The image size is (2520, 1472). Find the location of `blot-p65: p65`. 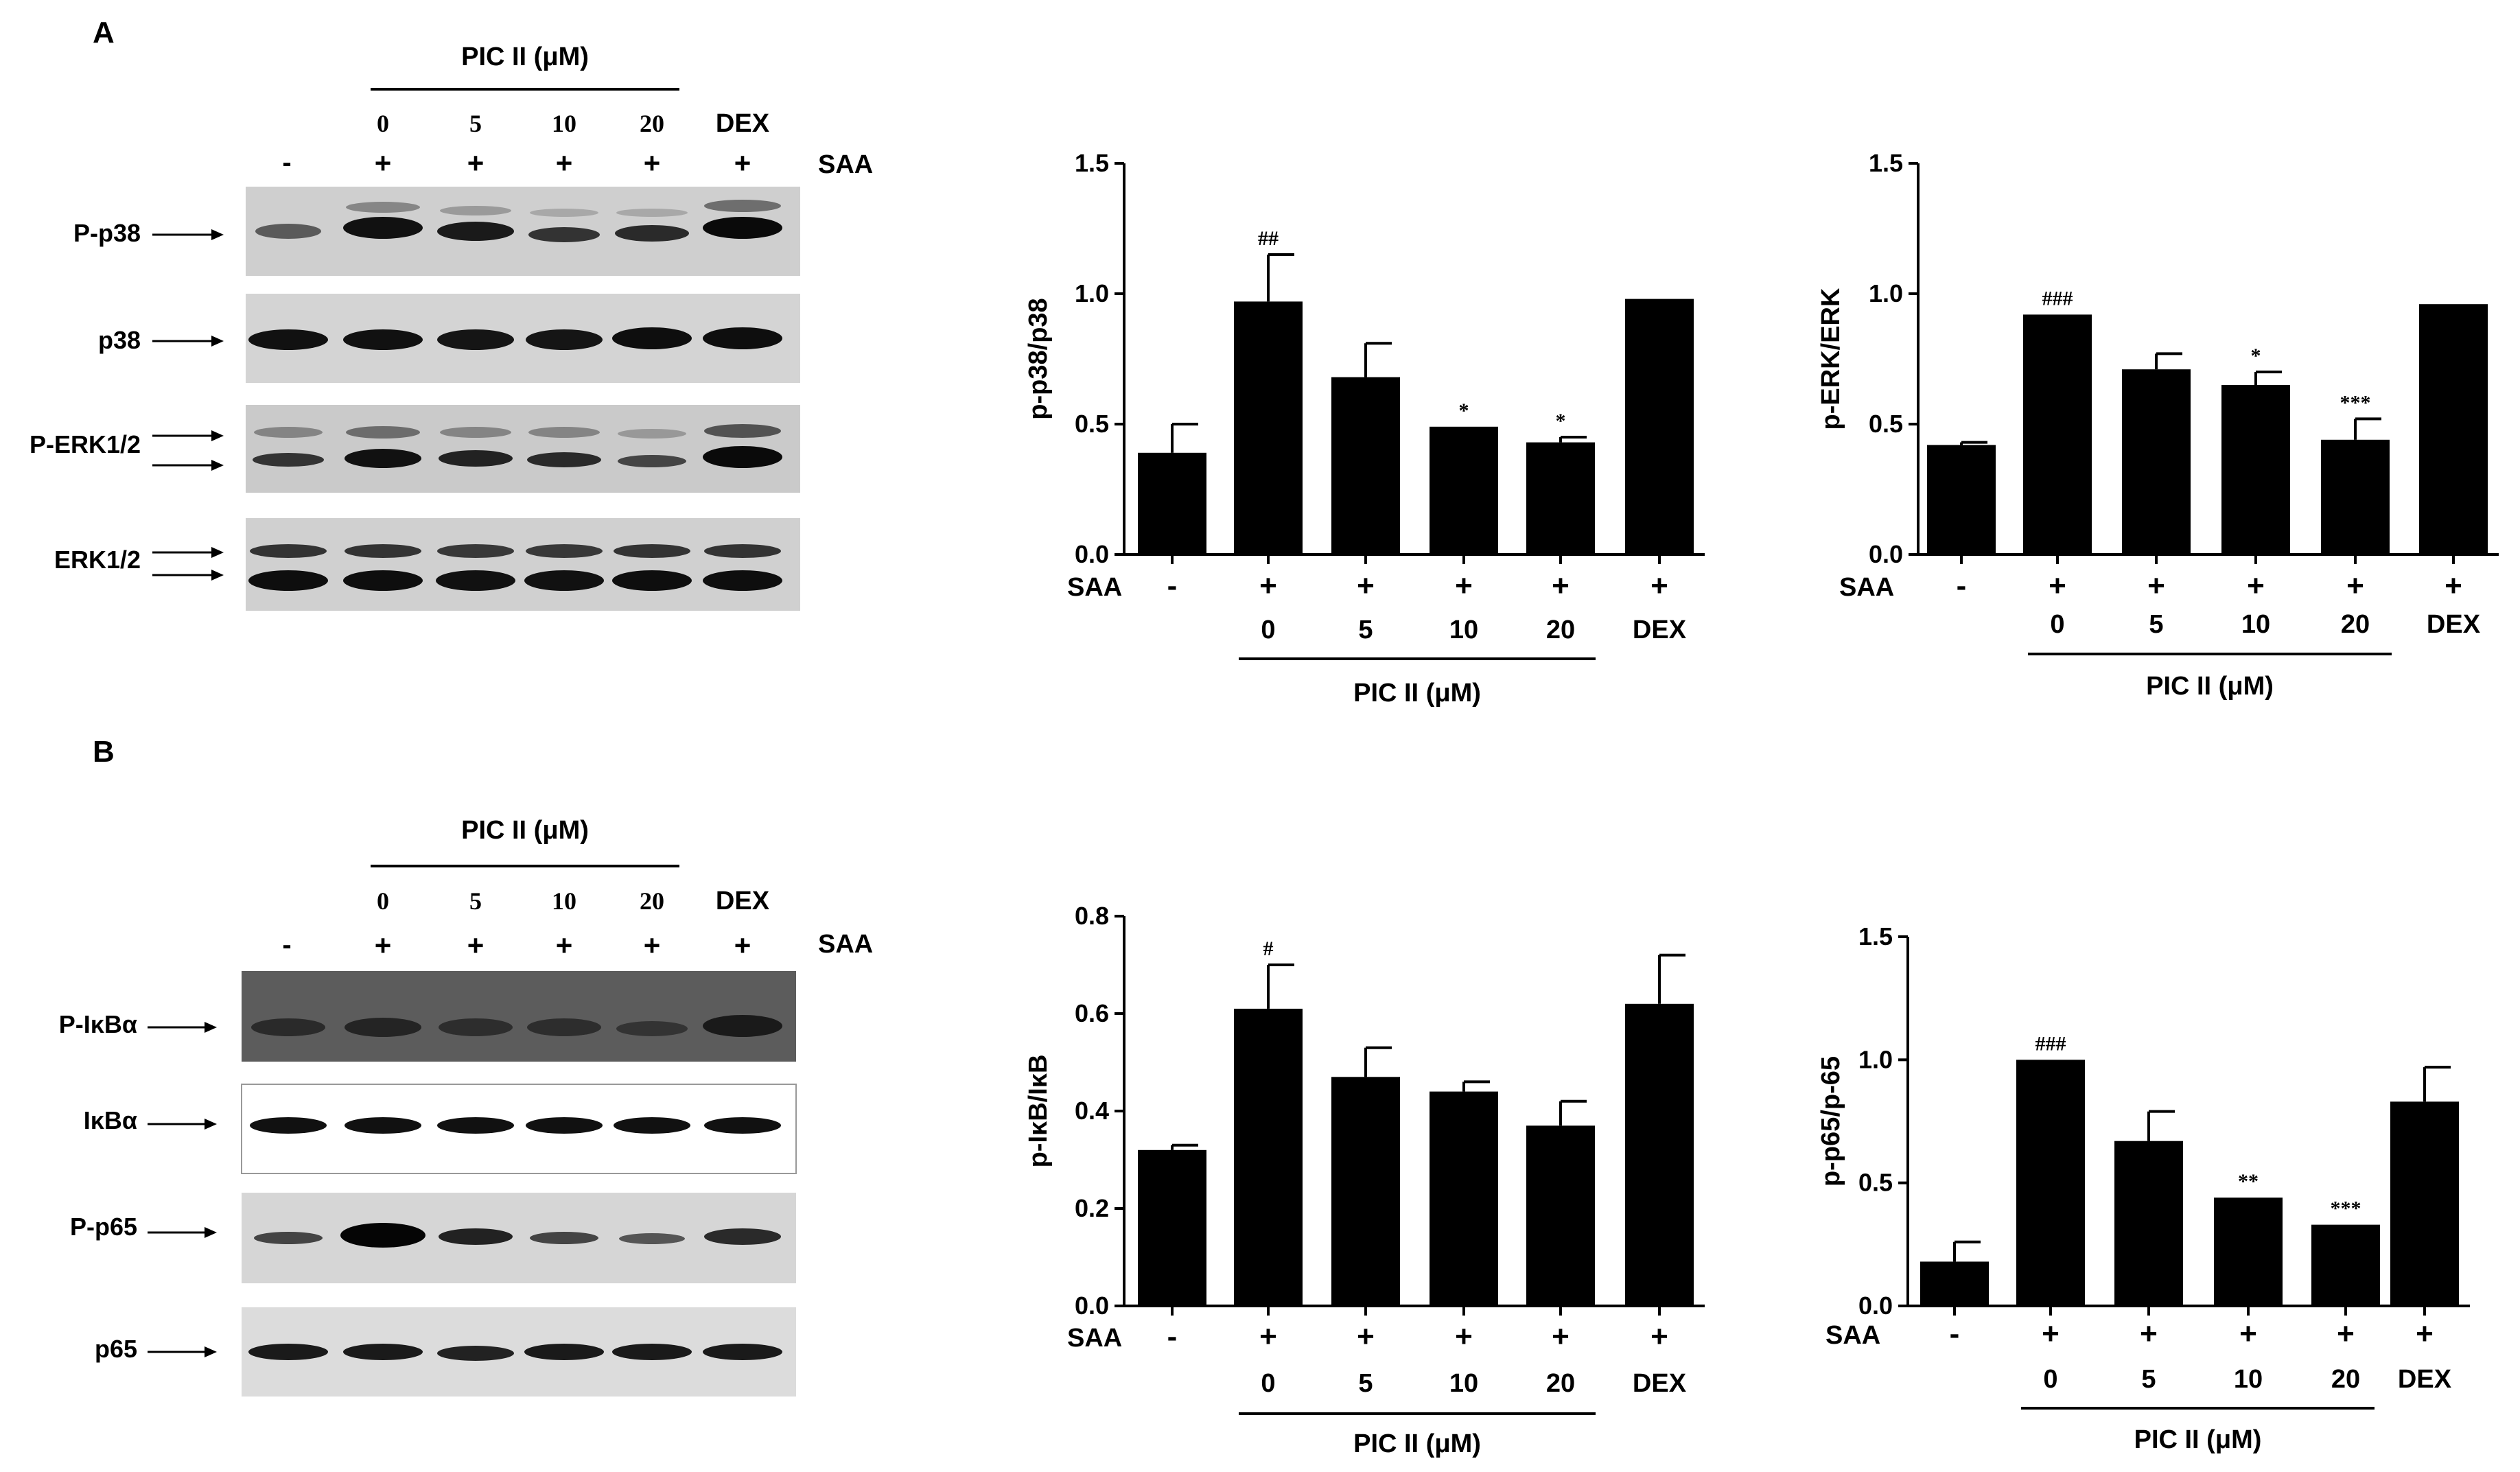

blot-p65: p65 is located at coordinates (445, 1352).